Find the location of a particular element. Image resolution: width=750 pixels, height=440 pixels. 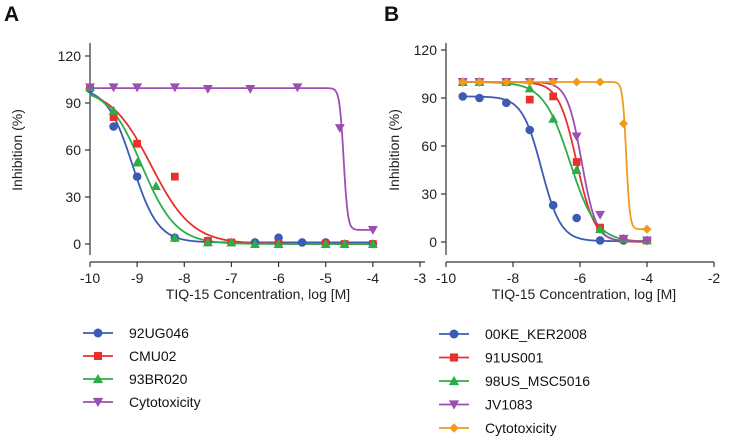

panel-a-x-tick-label: -6 is located at coordinates (278, 278).